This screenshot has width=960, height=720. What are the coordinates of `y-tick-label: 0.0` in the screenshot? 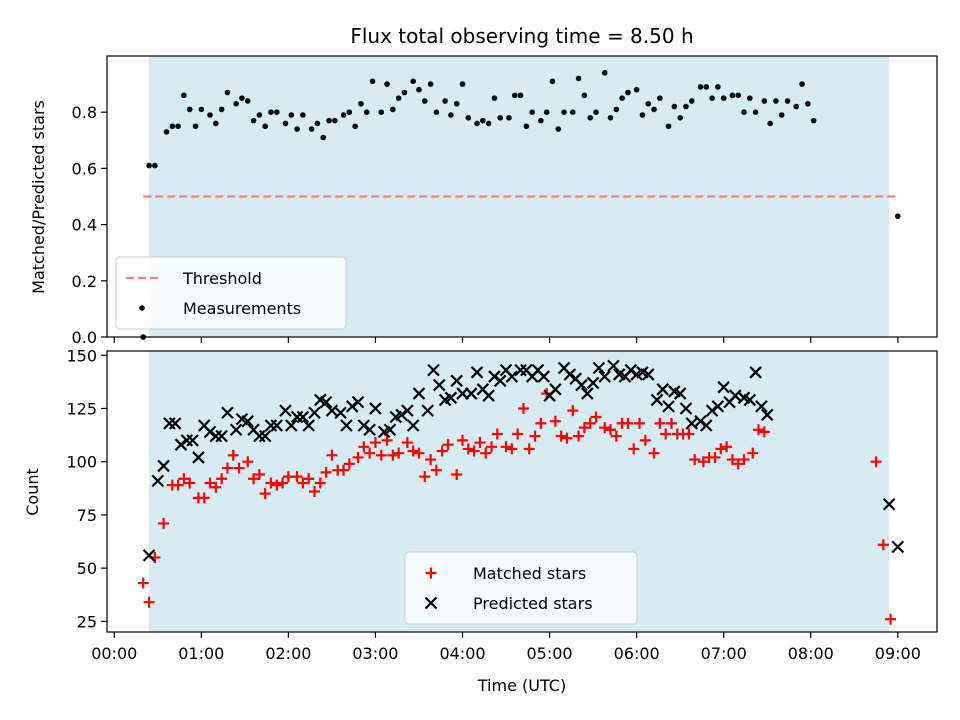 It's located at (84, 337).